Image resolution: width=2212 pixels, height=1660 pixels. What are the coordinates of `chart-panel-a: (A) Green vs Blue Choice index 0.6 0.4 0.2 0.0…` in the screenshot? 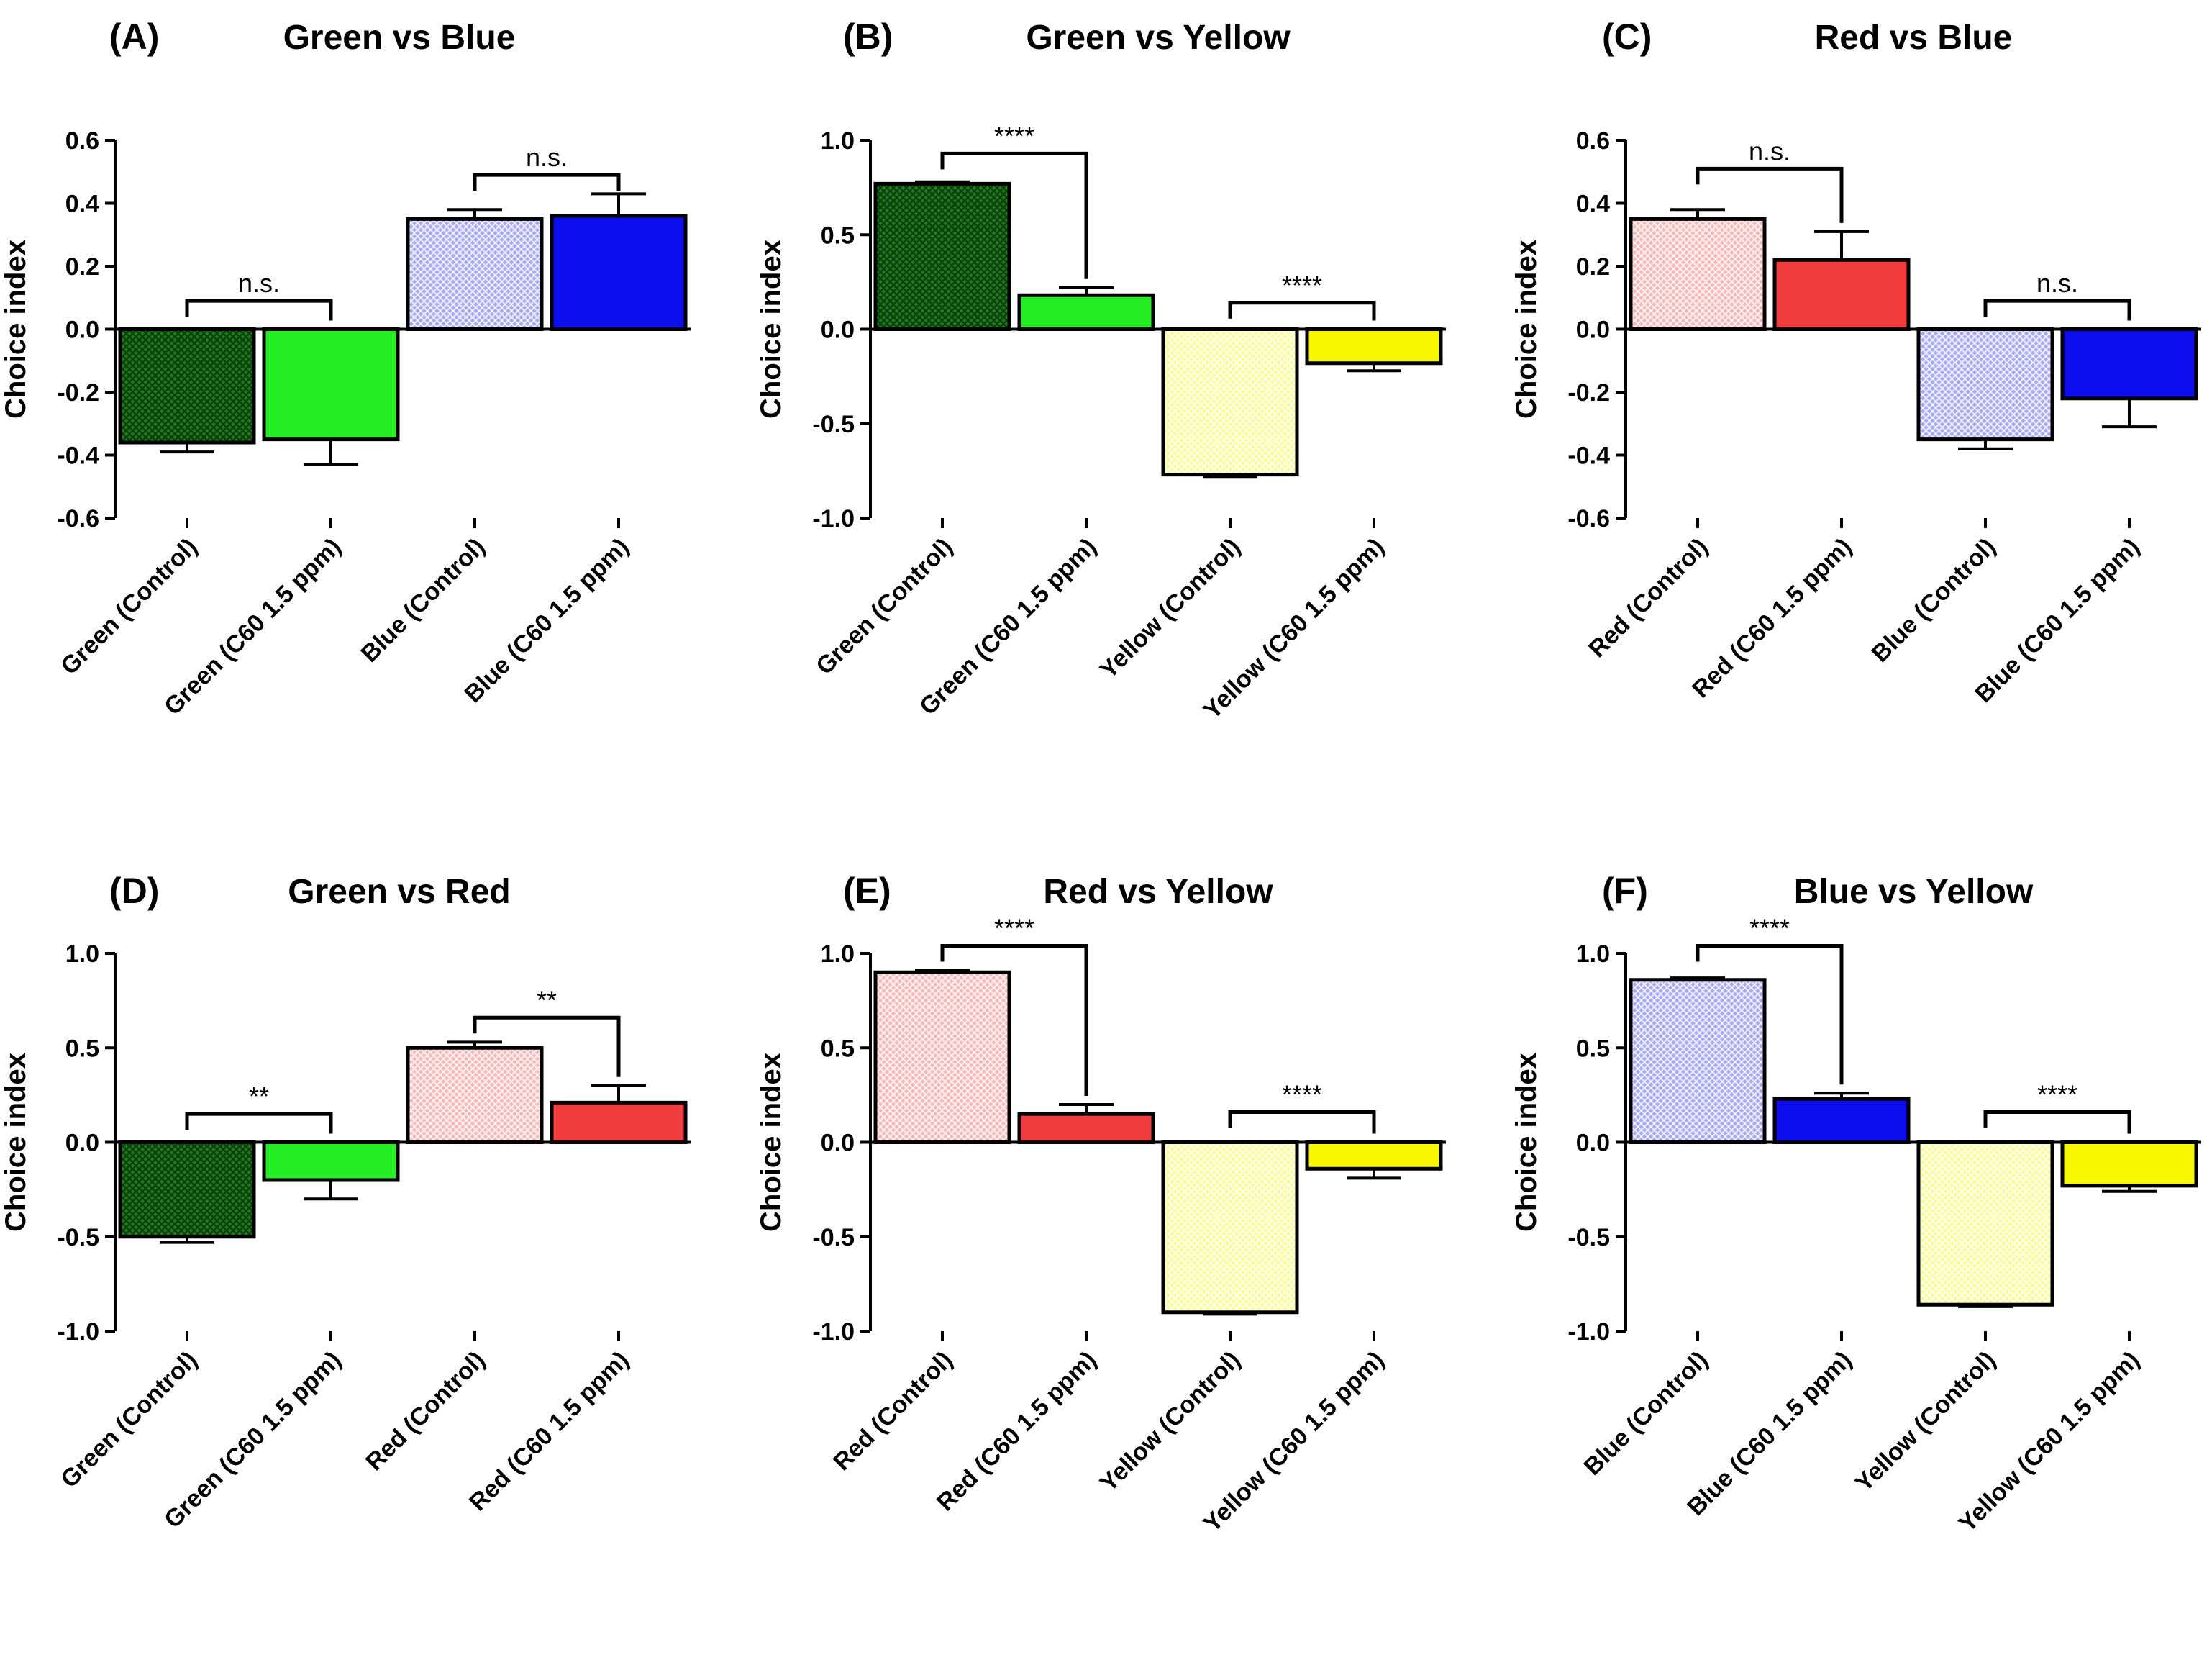 It's located at (345, 369).